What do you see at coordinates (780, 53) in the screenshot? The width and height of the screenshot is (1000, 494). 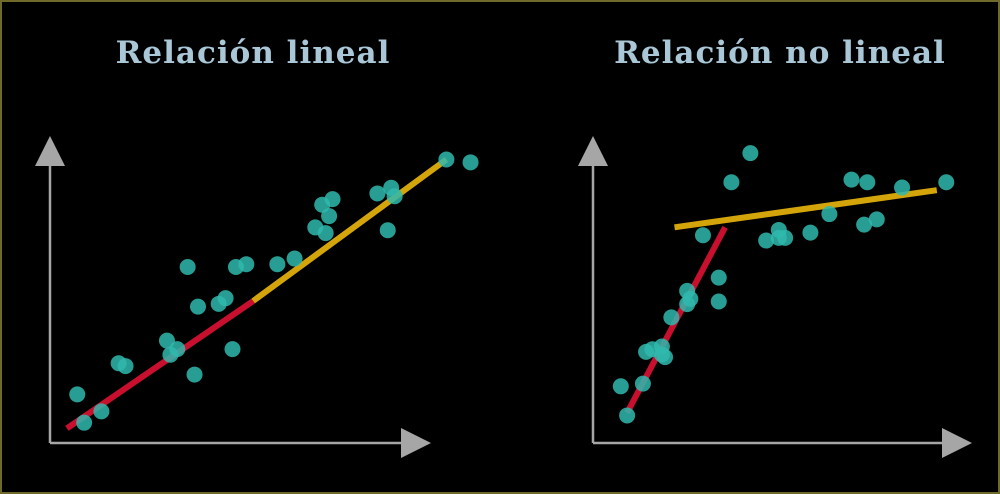 I see `chart-title-nonlinear: Relación no lineal` at bounding box center [780, 53].